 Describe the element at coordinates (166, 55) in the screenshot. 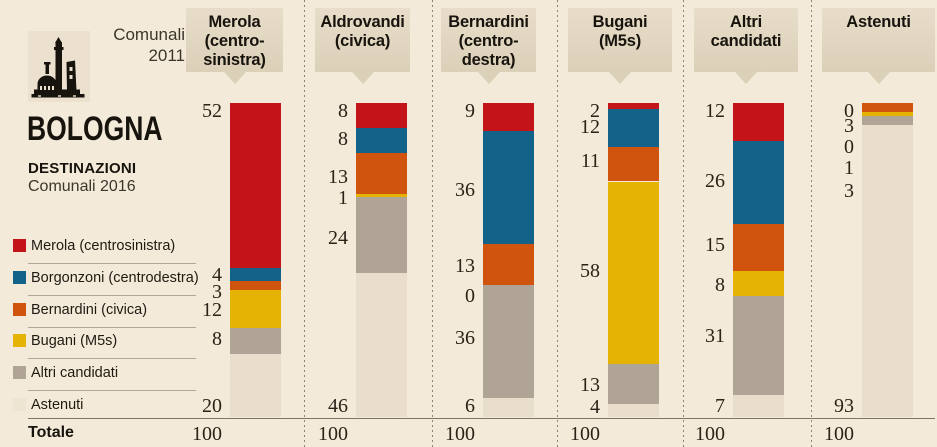

I see `origin-election-line2: 2011` at that location.